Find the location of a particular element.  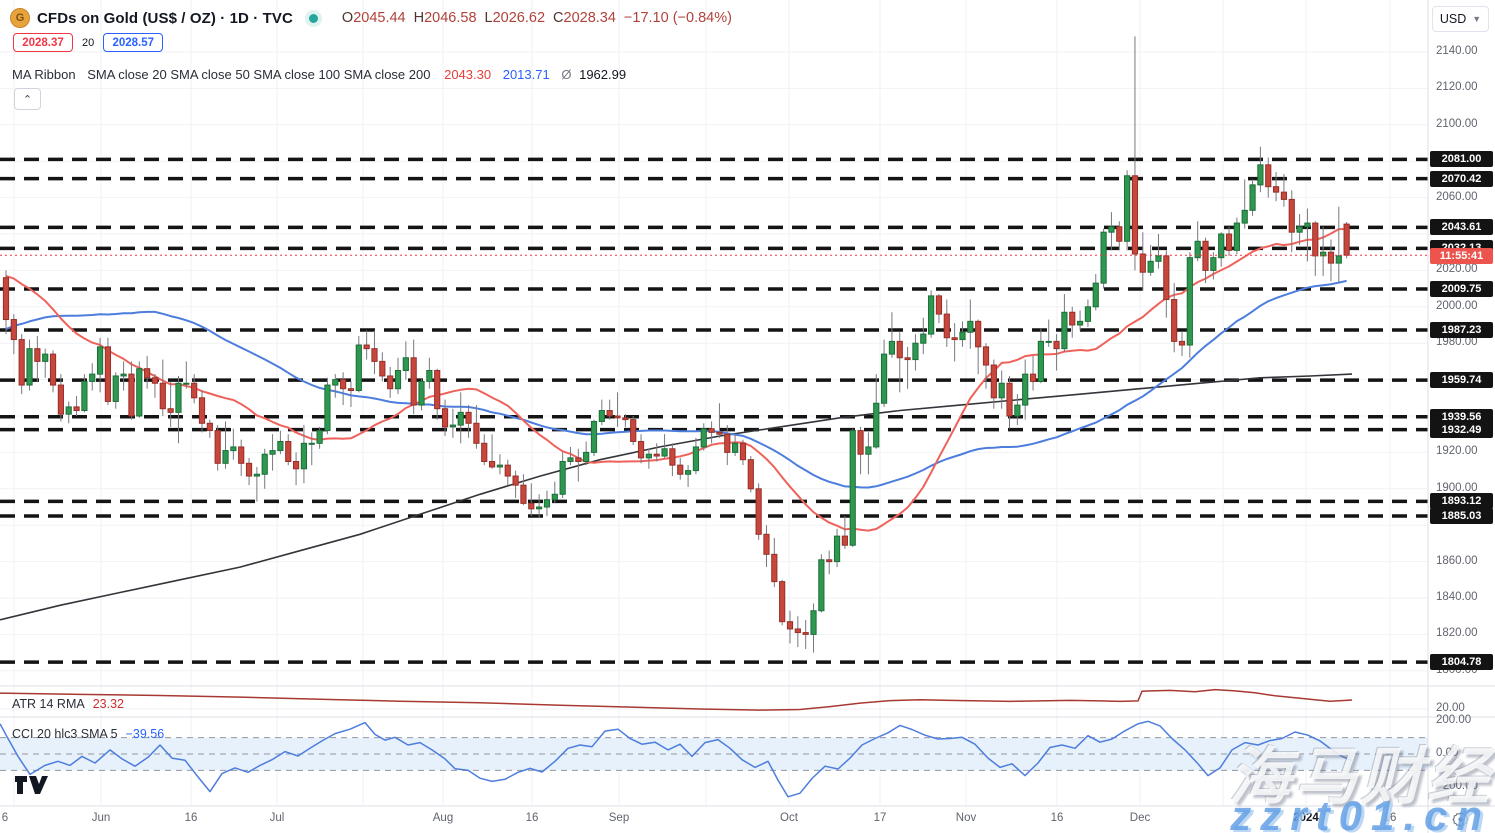

cci-tick: 0.00 is located at coordinates (1447, 753).